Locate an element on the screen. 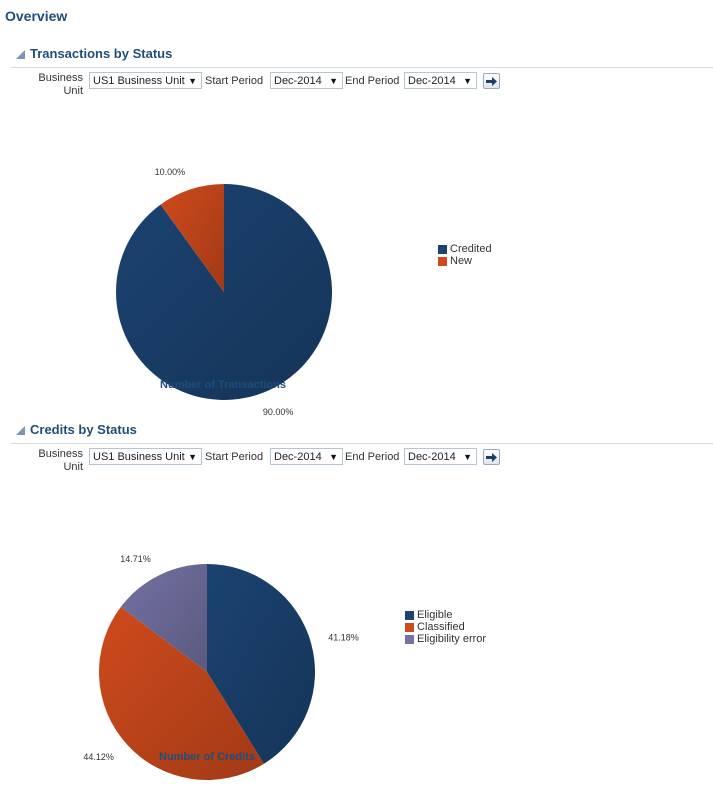  pie-data-label: 41.18% is located at coordinates (343, 638).